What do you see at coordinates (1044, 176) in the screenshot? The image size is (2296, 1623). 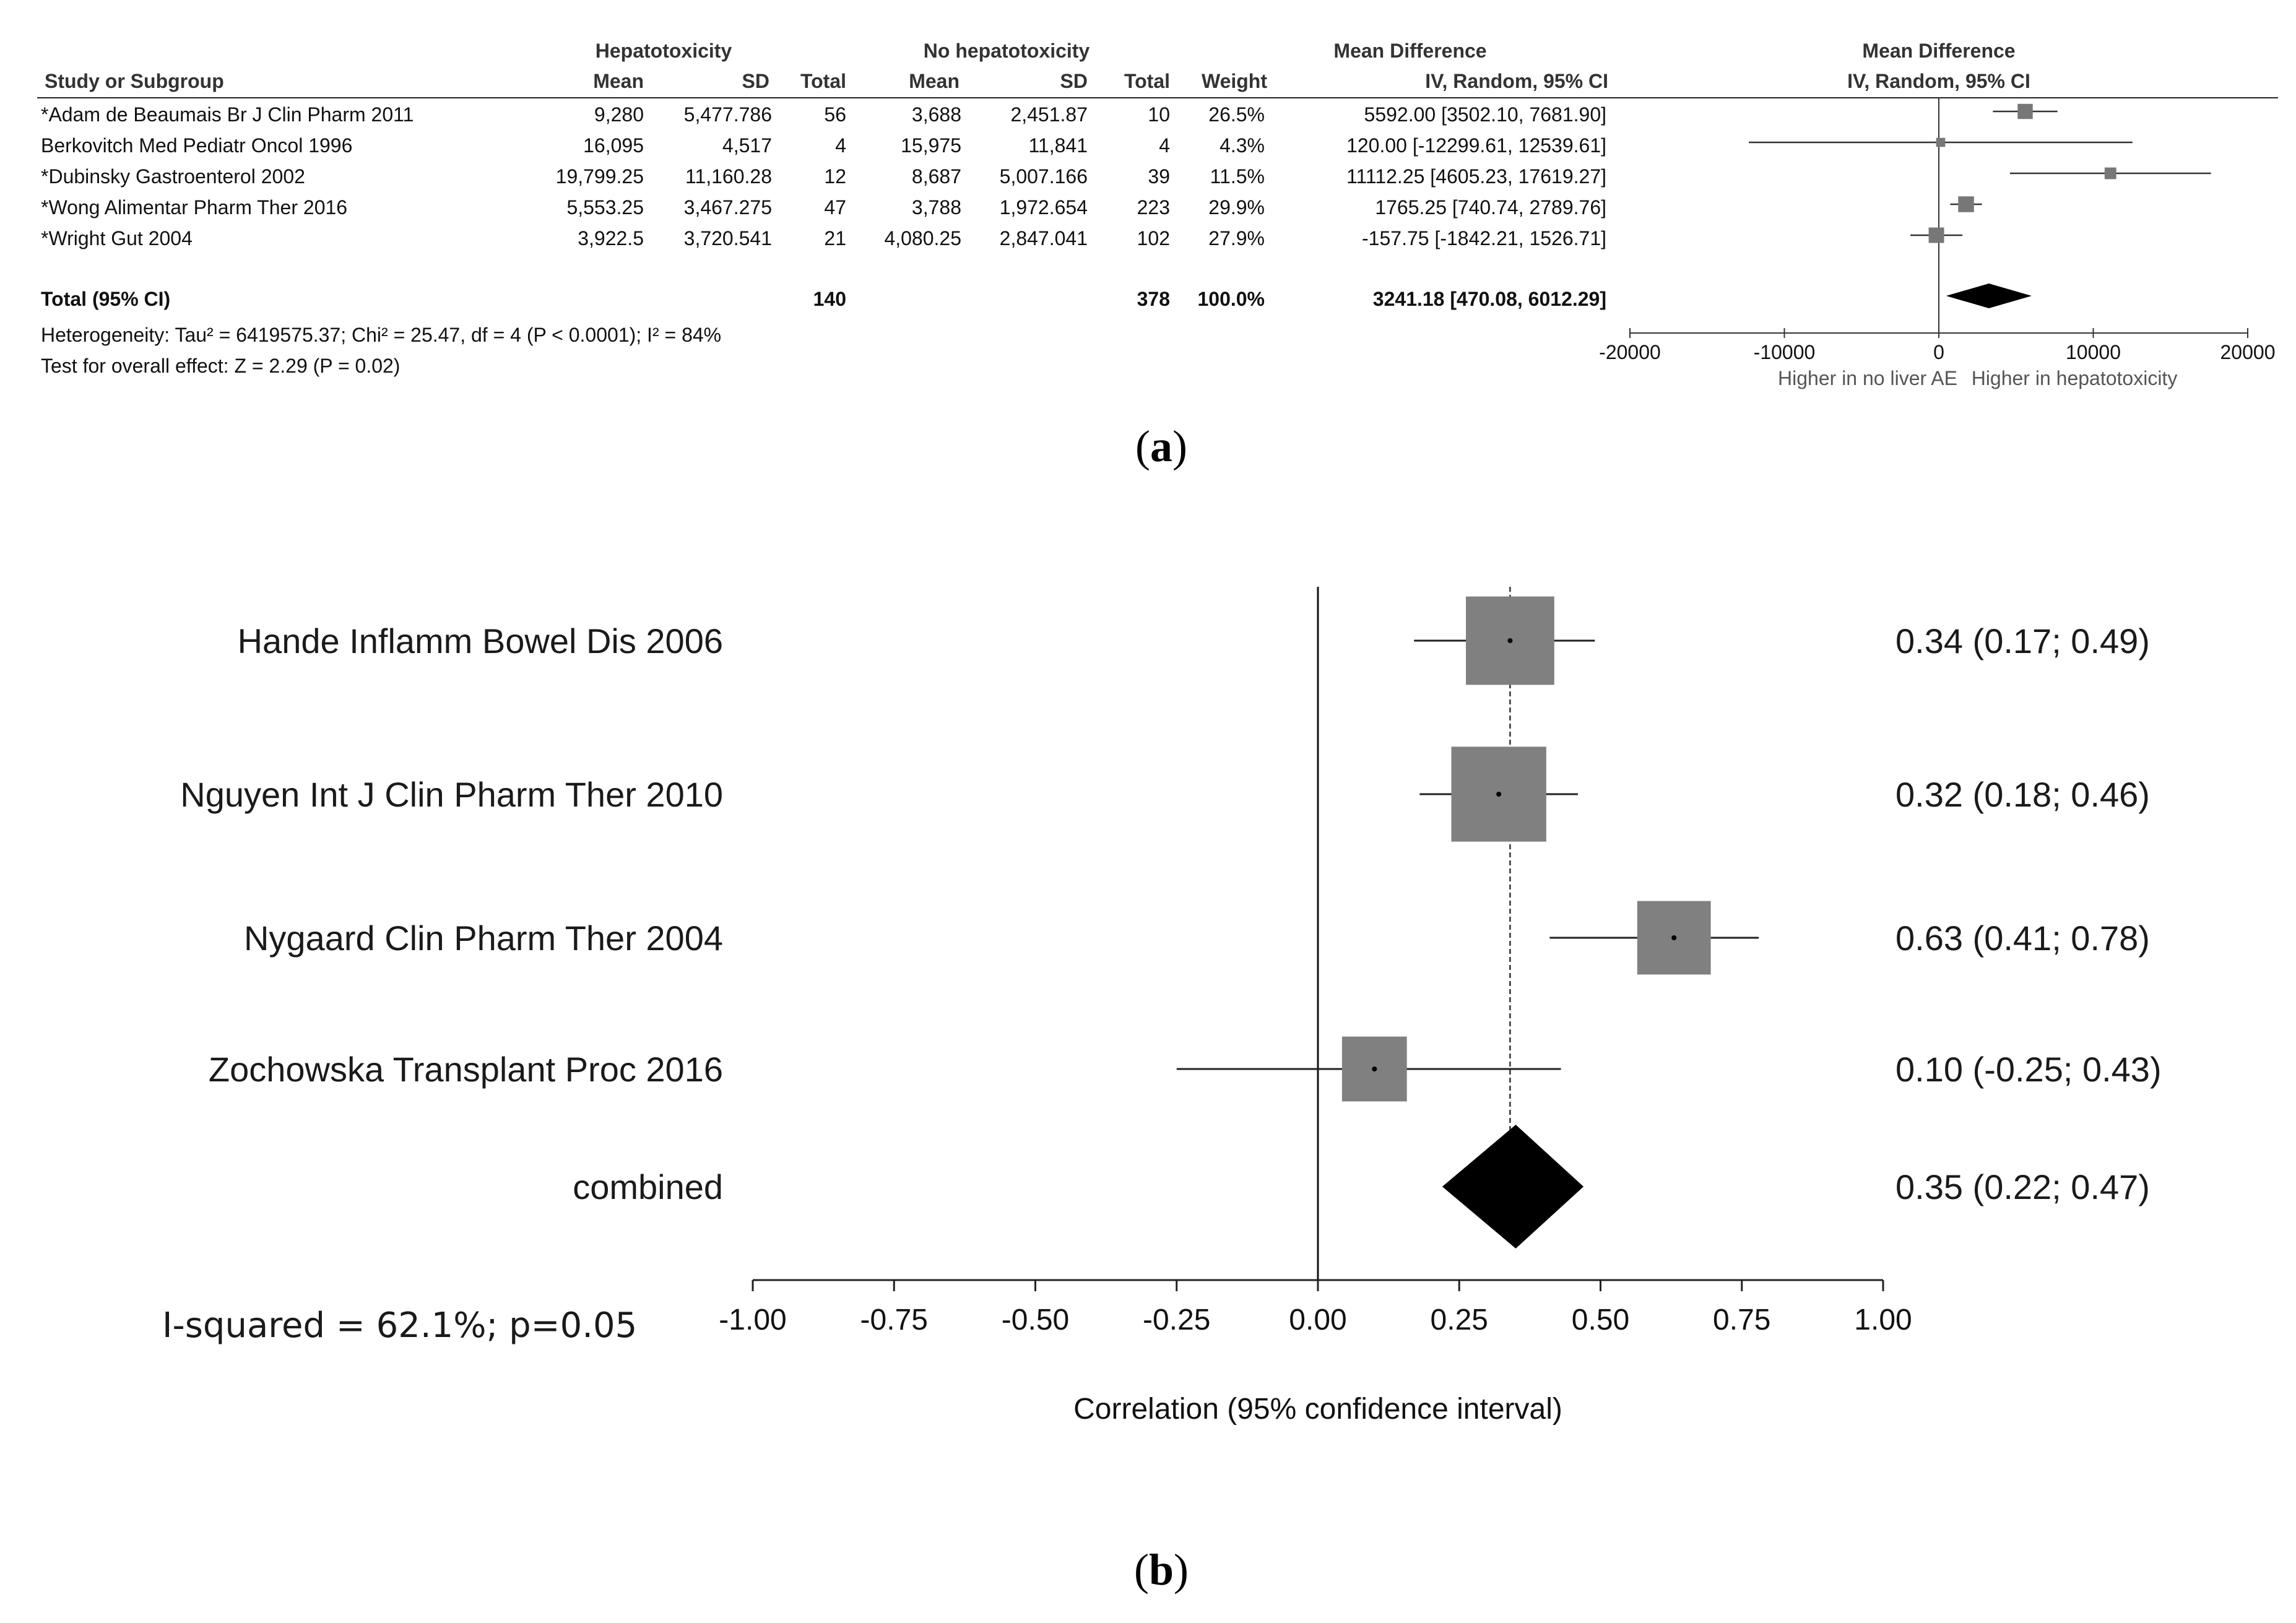 I see `row-sd-nohepato: 5,007.166` at bounding box center [1044, 176].